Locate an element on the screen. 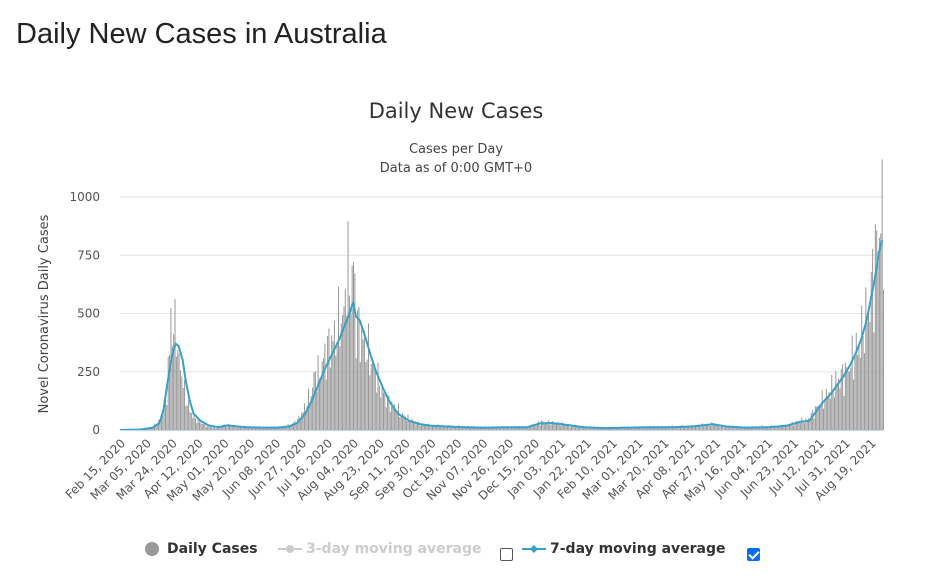 This screenshot has width=926, height=581. three-day-average-checkbox is located at coordinates (506, 554).